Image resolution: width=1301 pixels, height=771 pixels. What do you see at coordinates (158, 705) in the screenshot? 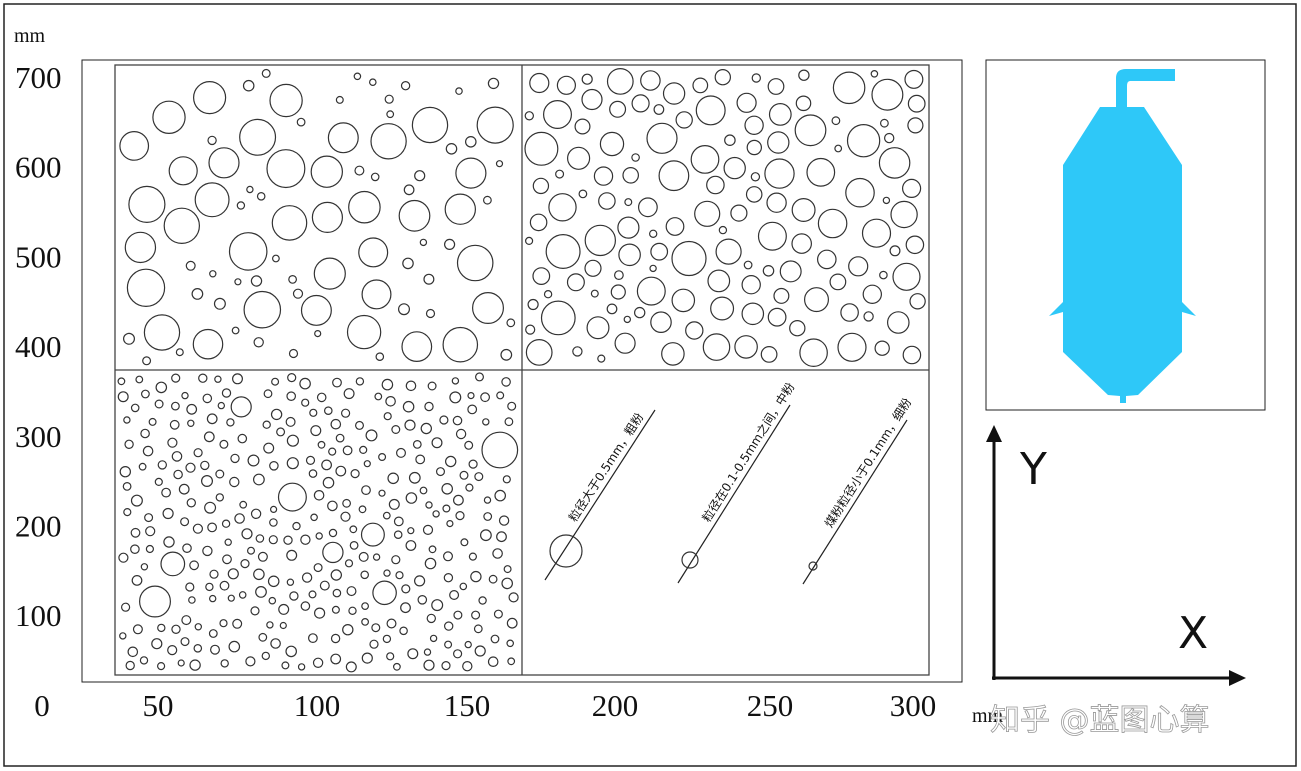
I see `x-tick-label: 50` at bounding box center [158, 705].